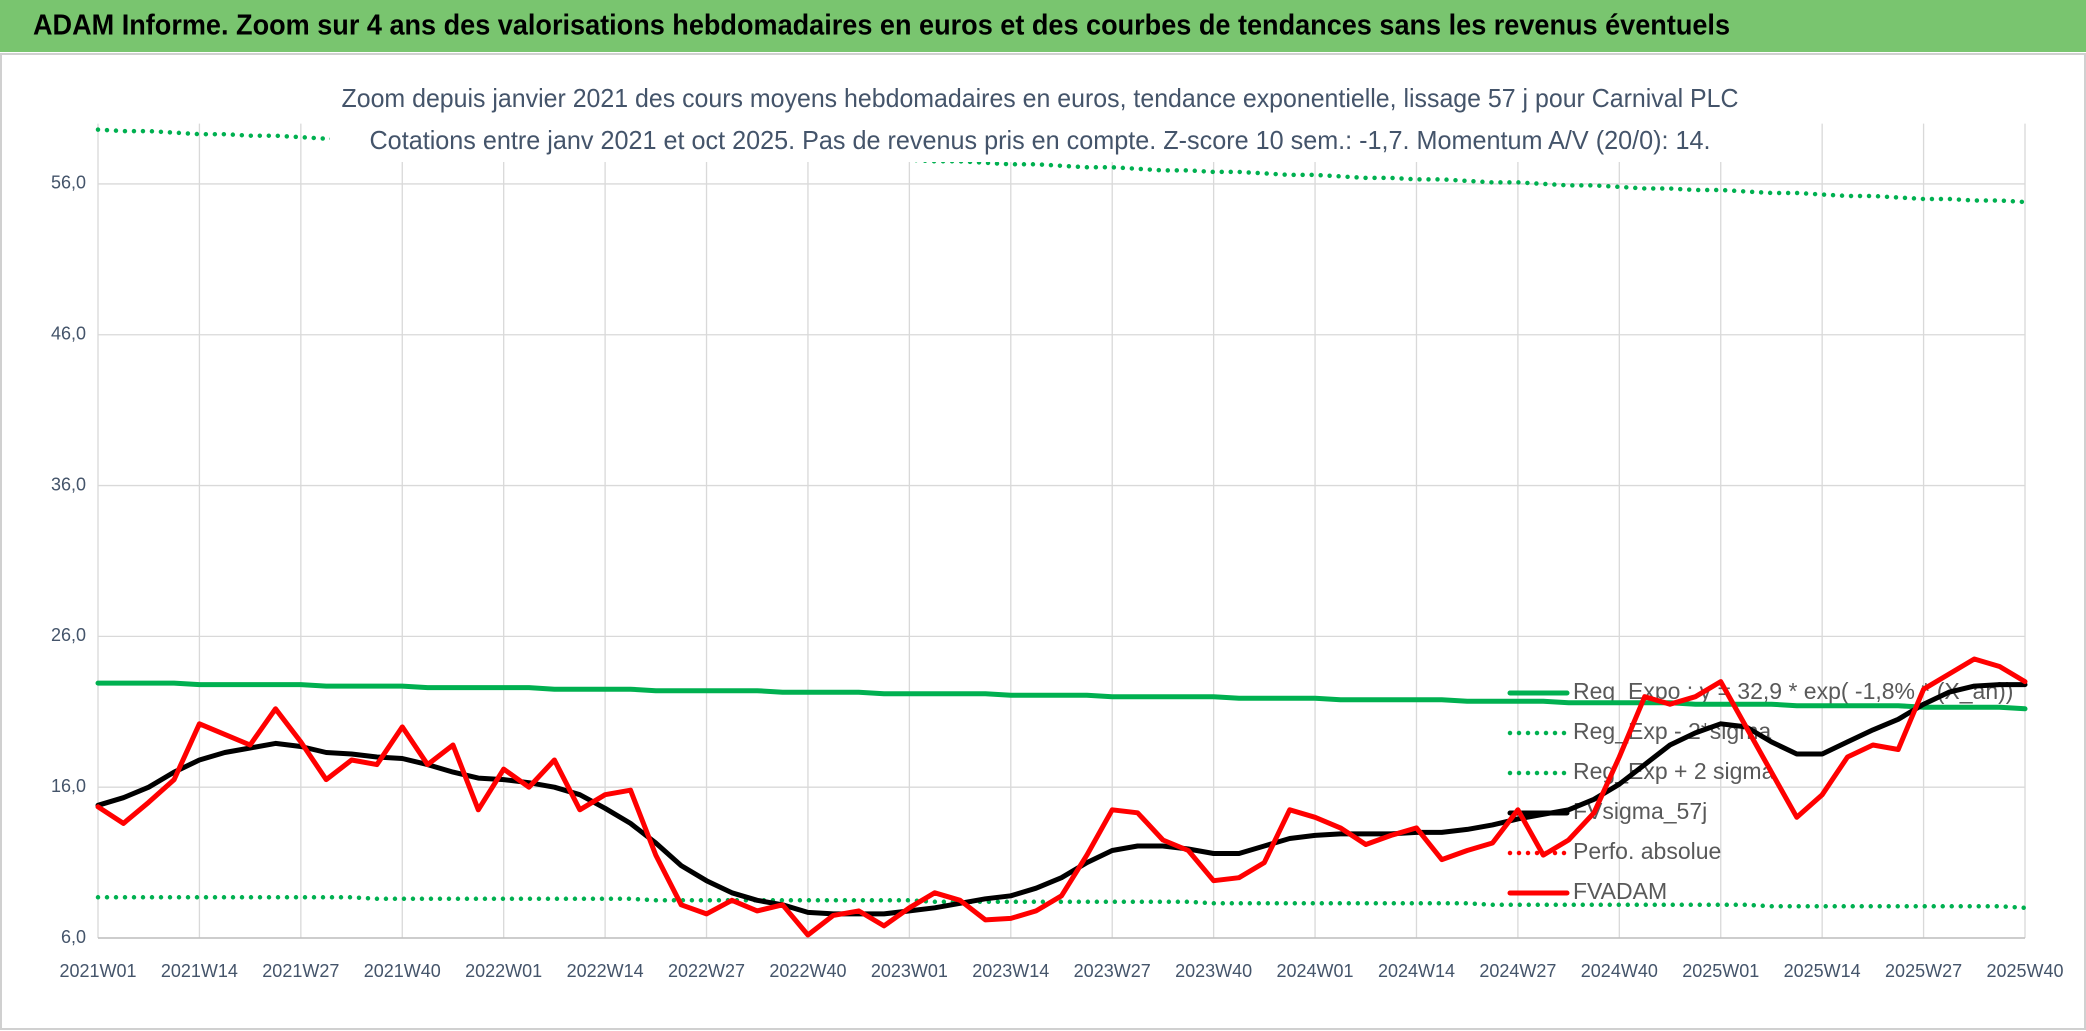 This screenshot has height=1031, width=2086. What do you see at coordinates (68, 333) in the screenshot?
I see `y-tick-label: 46,0` at bounding box center [68, 333].